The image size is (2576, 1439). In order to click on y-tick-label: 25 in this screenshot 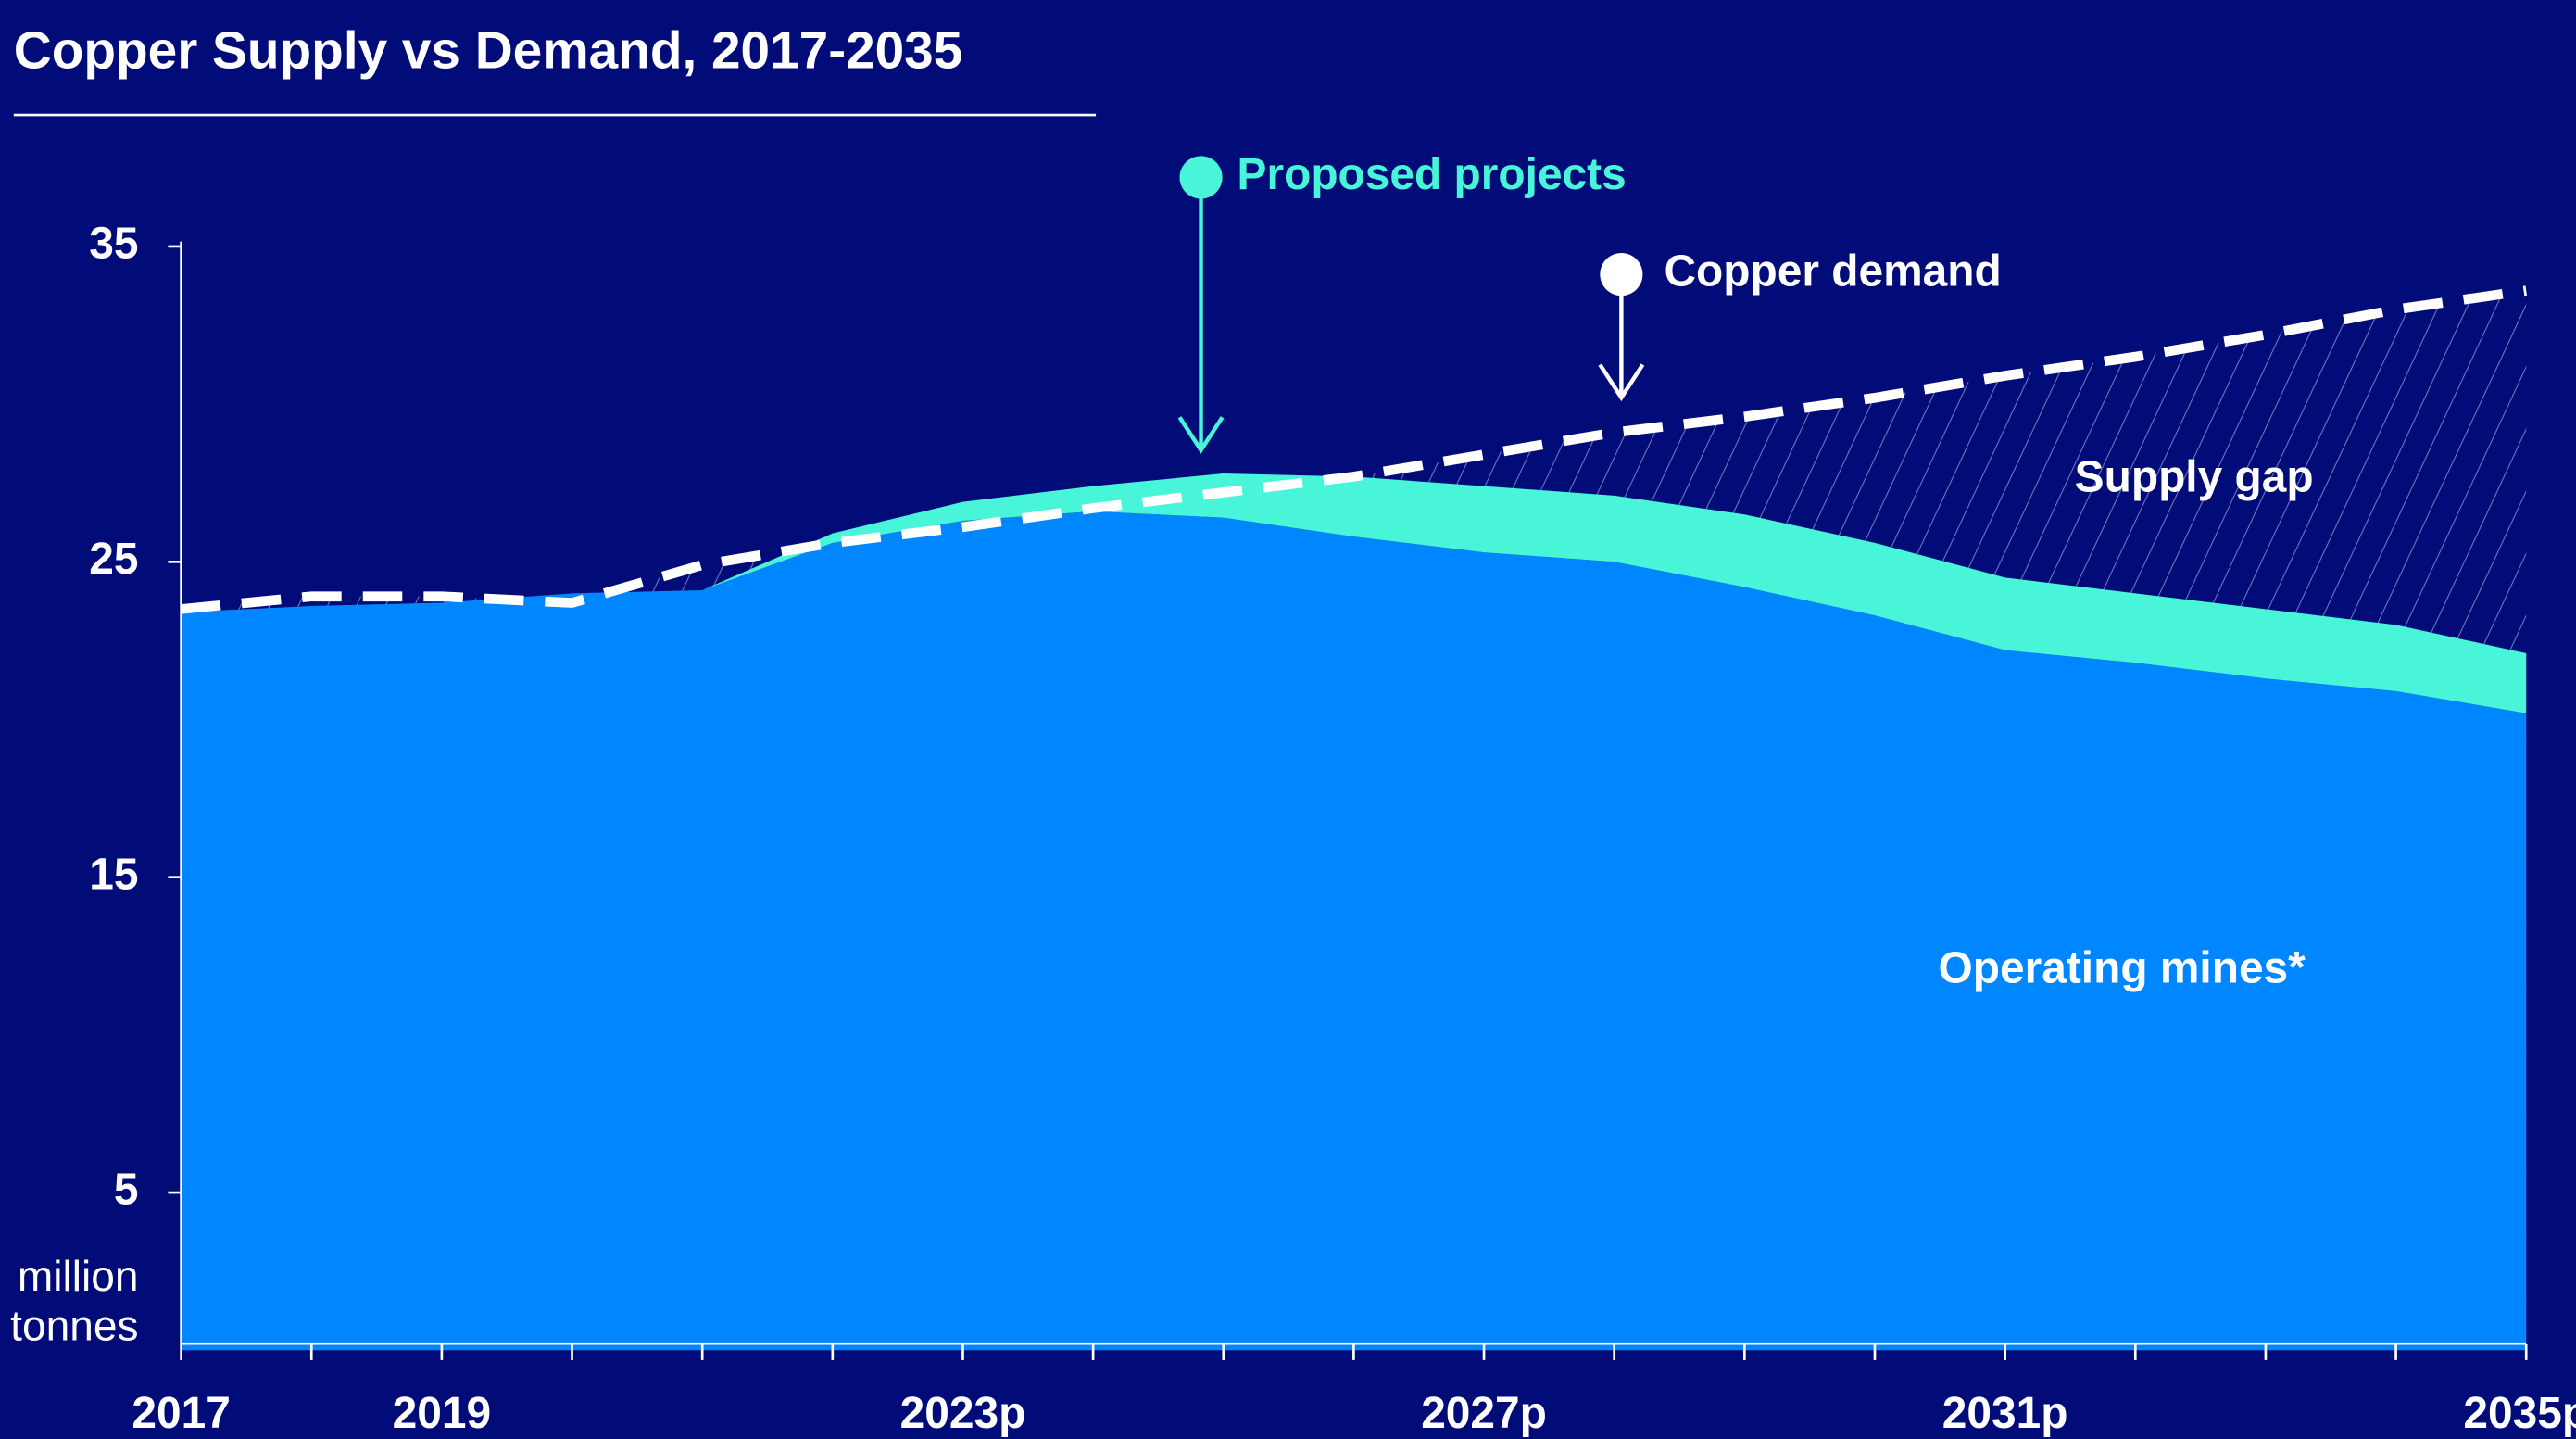, I will do `click(113, 559)`.